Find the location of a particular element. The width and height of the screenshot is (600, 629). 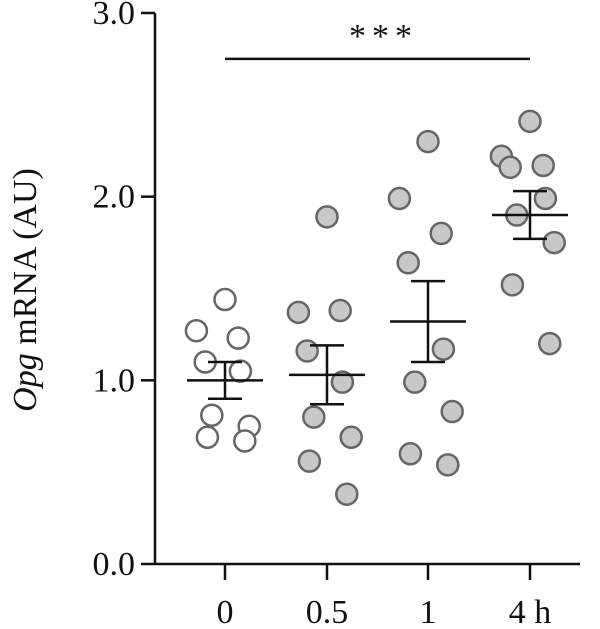

y-tick-label: 2.0 is located at coordinates (114, 197).